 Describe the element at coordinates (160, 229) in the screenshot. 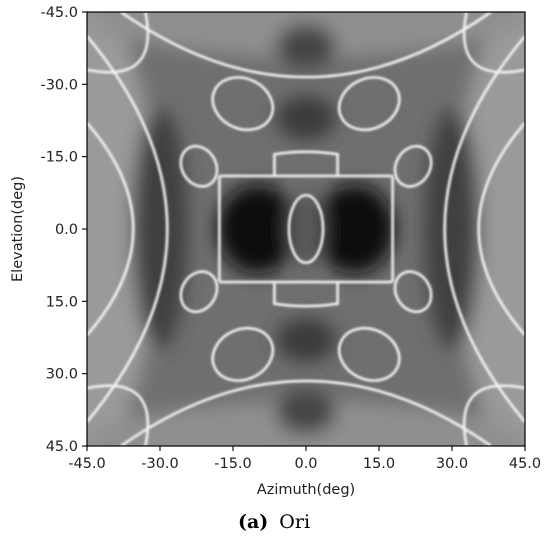

I see `shade-dark-band-left` at that location.